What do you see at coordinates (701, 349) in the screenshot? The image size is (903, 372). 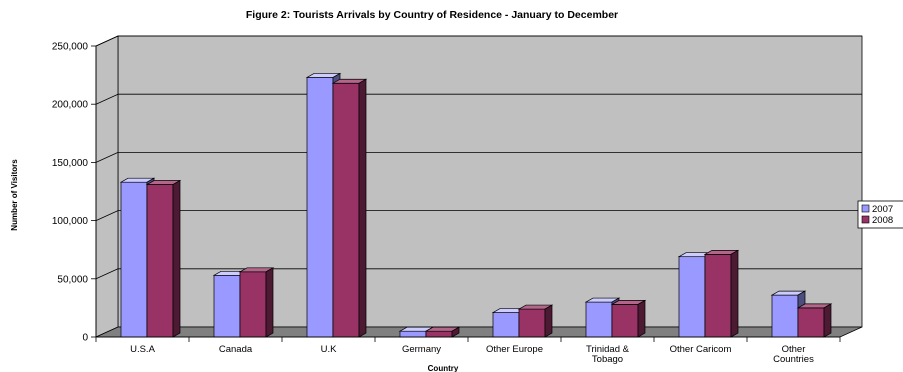 I see `x-category-label: Other Caricom` at bounding box center [701, 349].